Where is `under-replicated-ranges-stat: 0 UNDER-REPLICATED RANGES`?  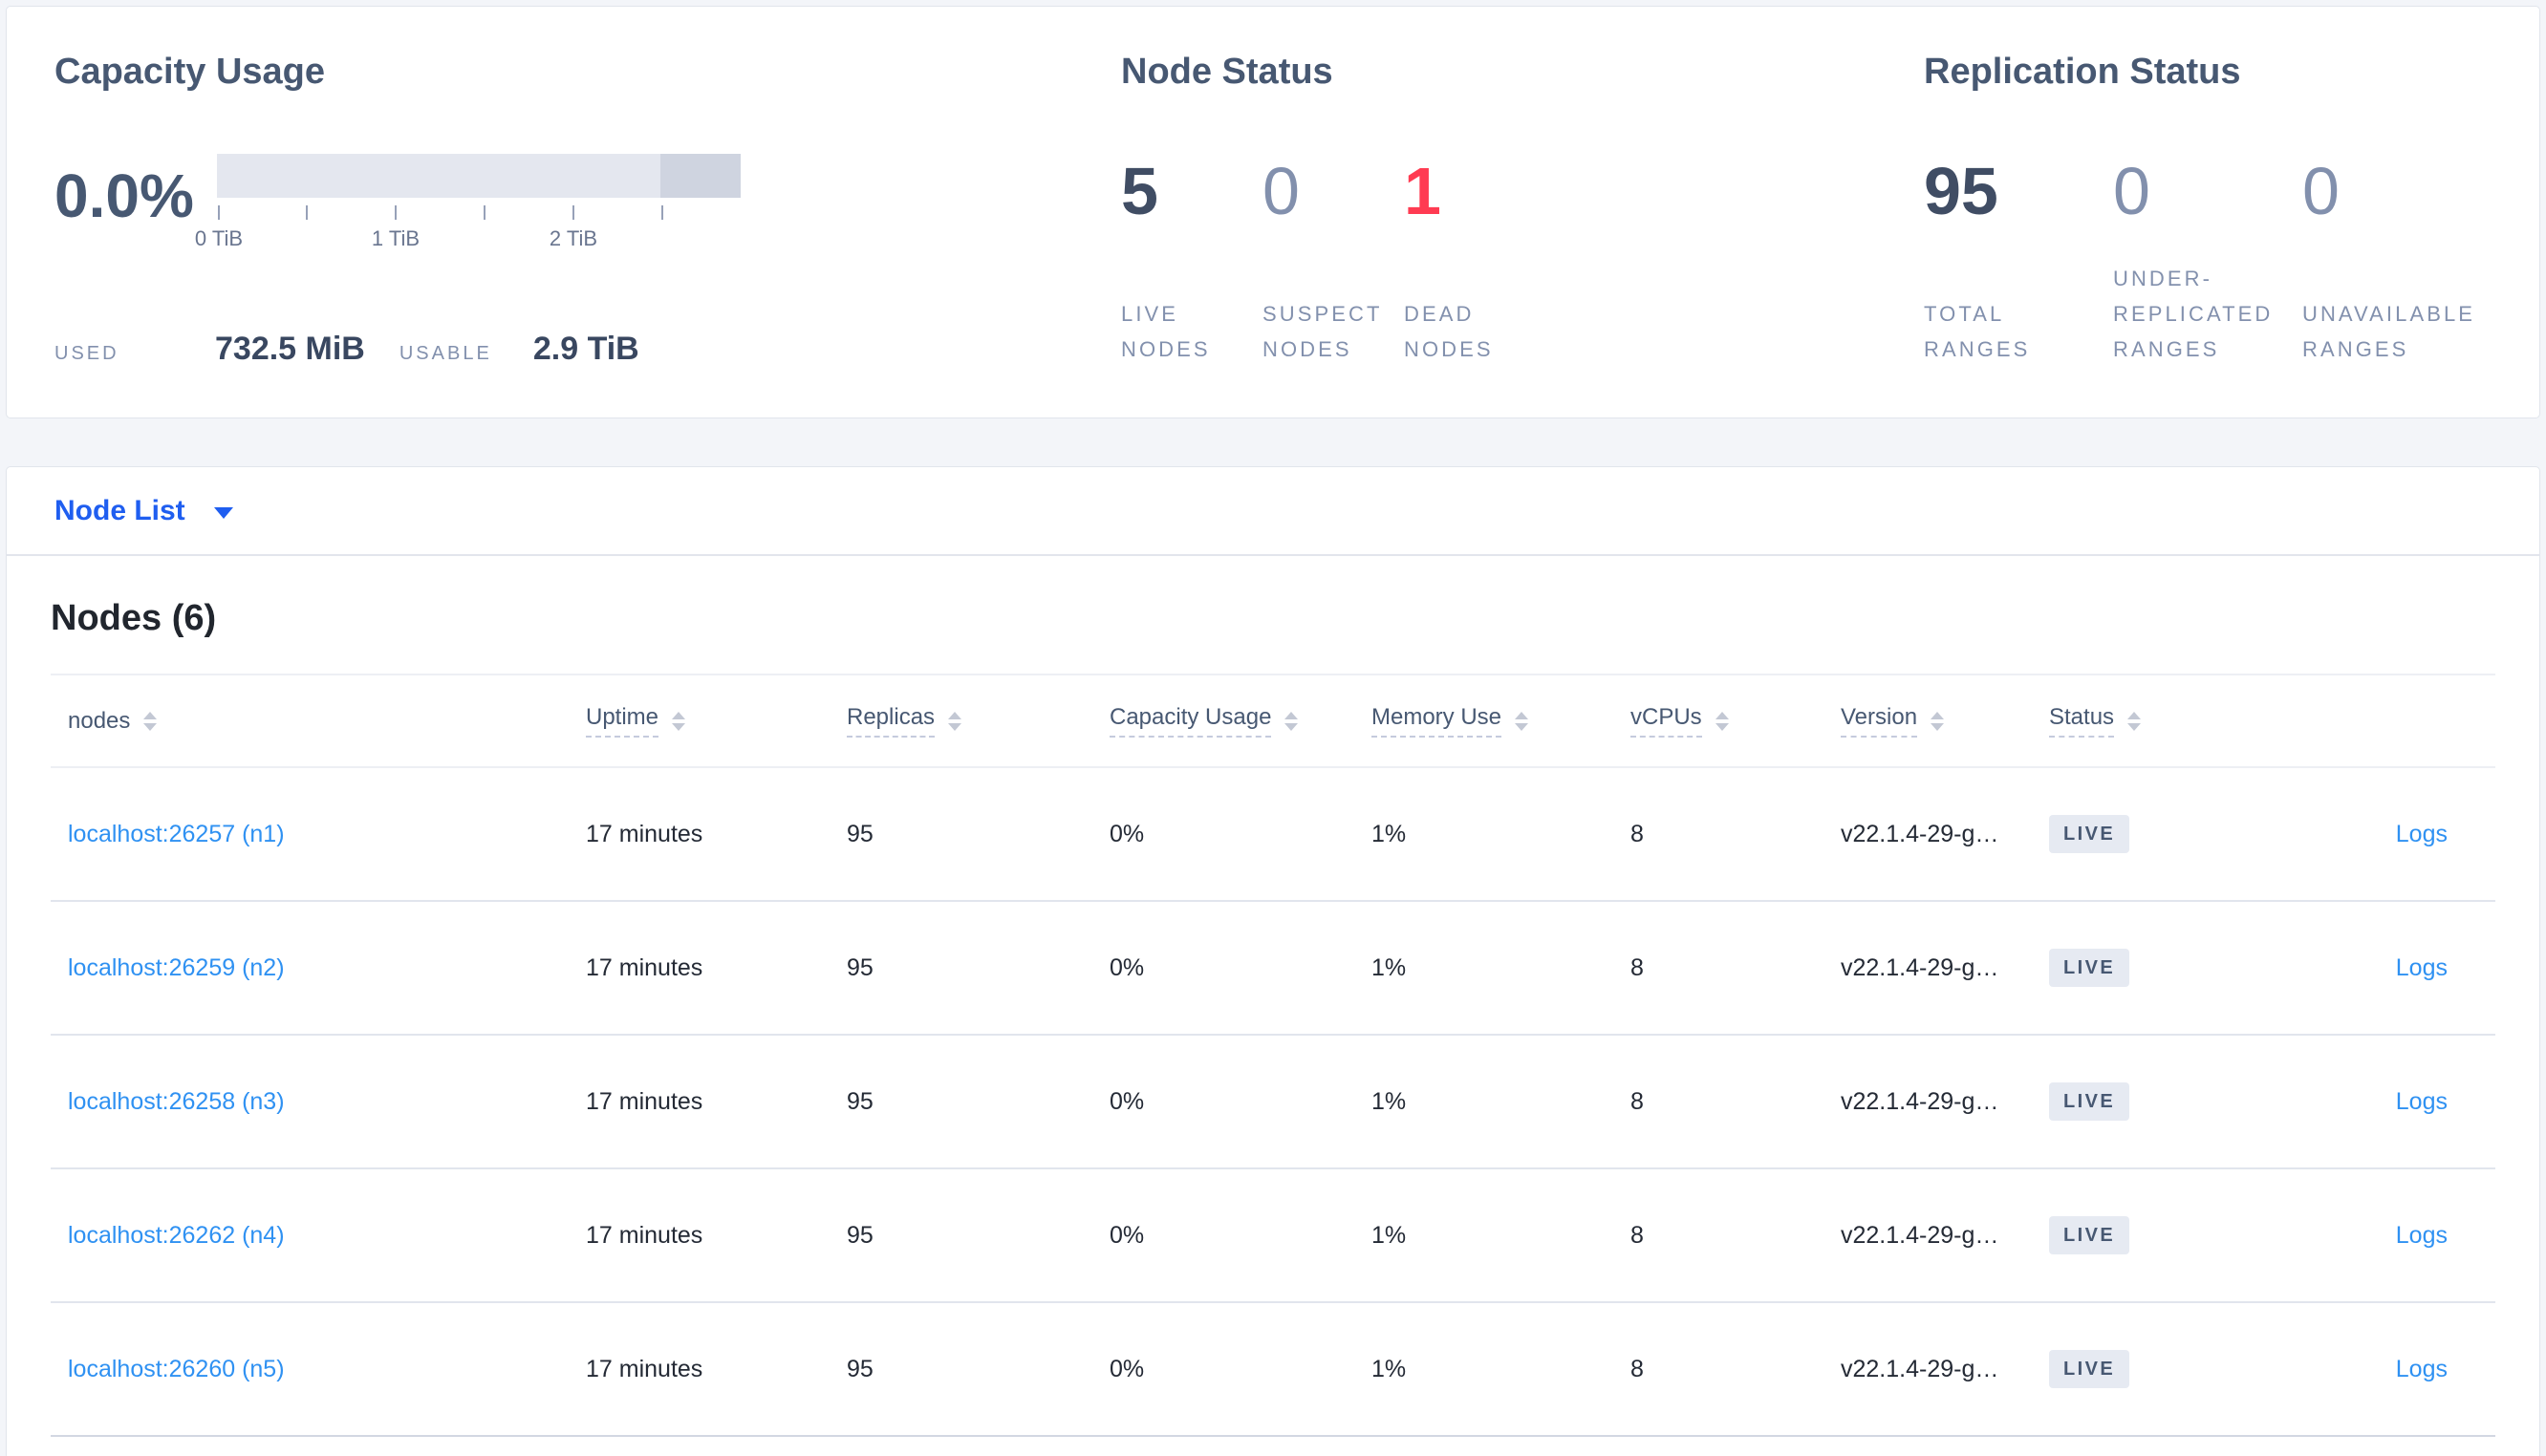 under-replicated-ranges-stat: 0 UNDER-REPLICATED RANGES is located at coordinates (2207, 263).